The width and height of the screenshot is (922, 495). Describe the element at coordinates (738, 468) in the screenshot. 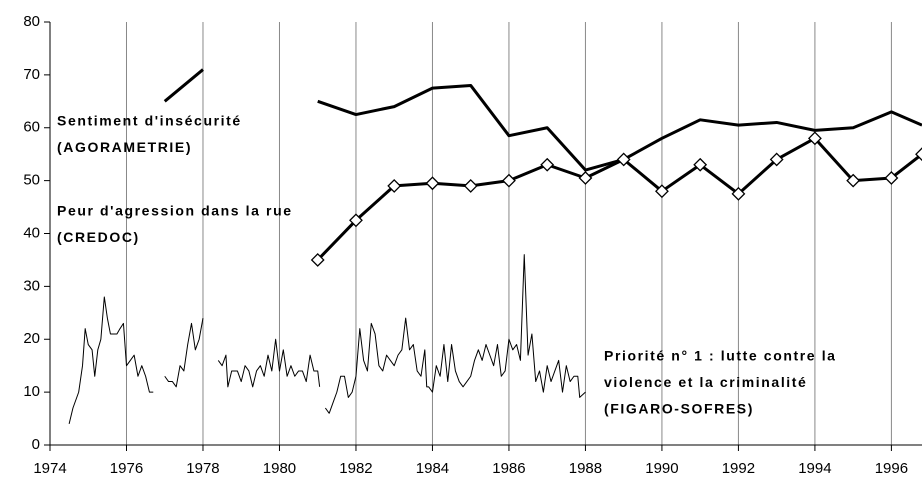

I see `x-tick-label: 1992` at that location.